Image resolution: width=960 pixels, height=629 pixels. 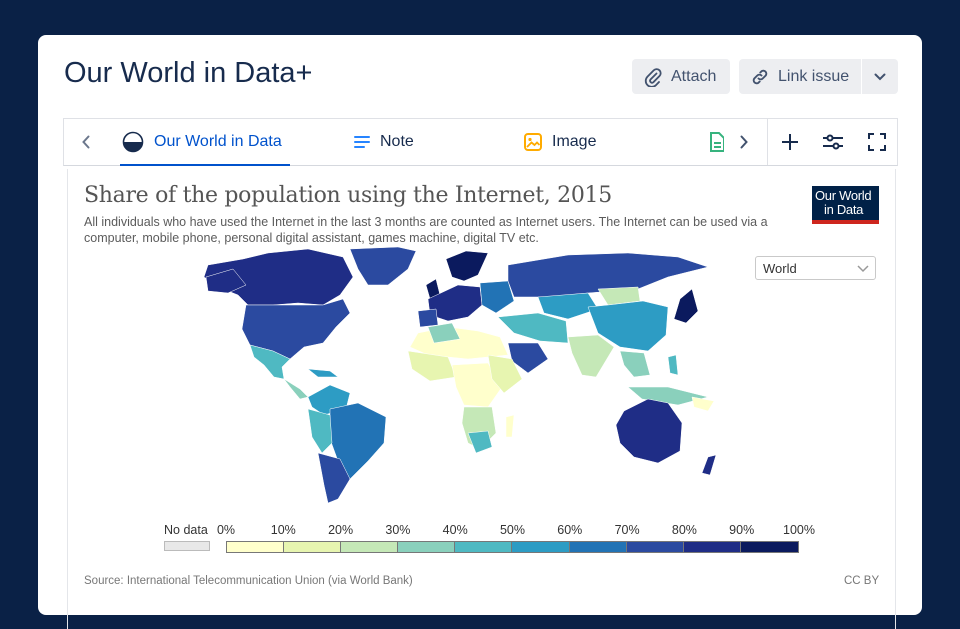 I want to click on tab-label: Our World in Data, so click(x=218, y=141).